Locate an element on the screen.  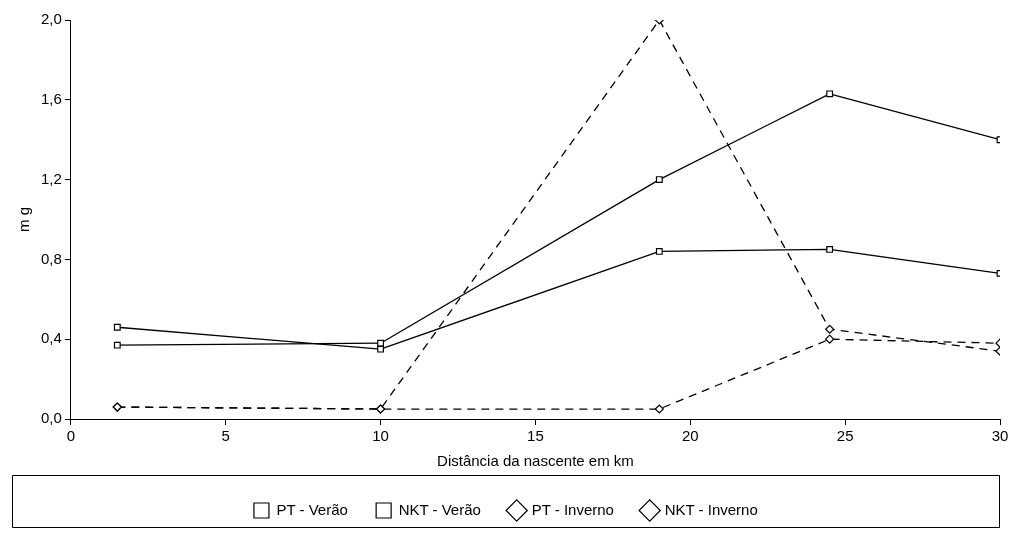
x-tick-label: 0 is located at coordinates (71, 436).